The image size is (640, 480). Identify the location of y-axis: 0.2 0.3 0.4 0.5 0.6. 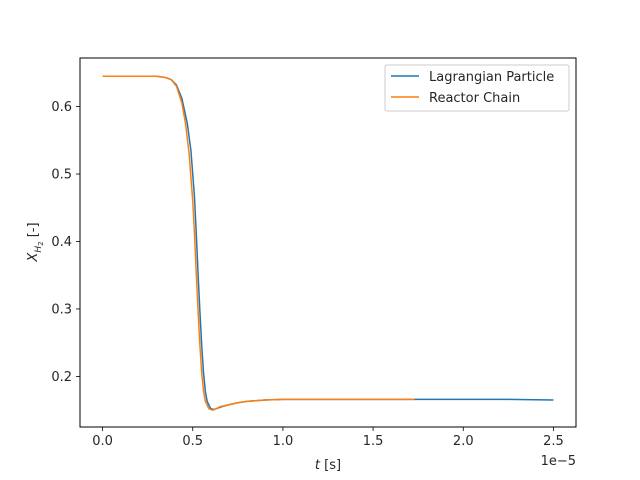
(65, 242).